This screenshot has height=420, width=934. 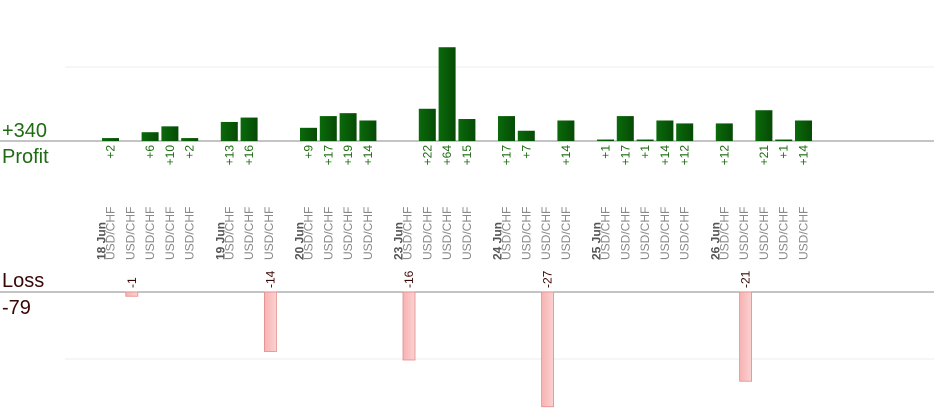 I want to click on loss-label: Loss, so click(x=23, y=281).